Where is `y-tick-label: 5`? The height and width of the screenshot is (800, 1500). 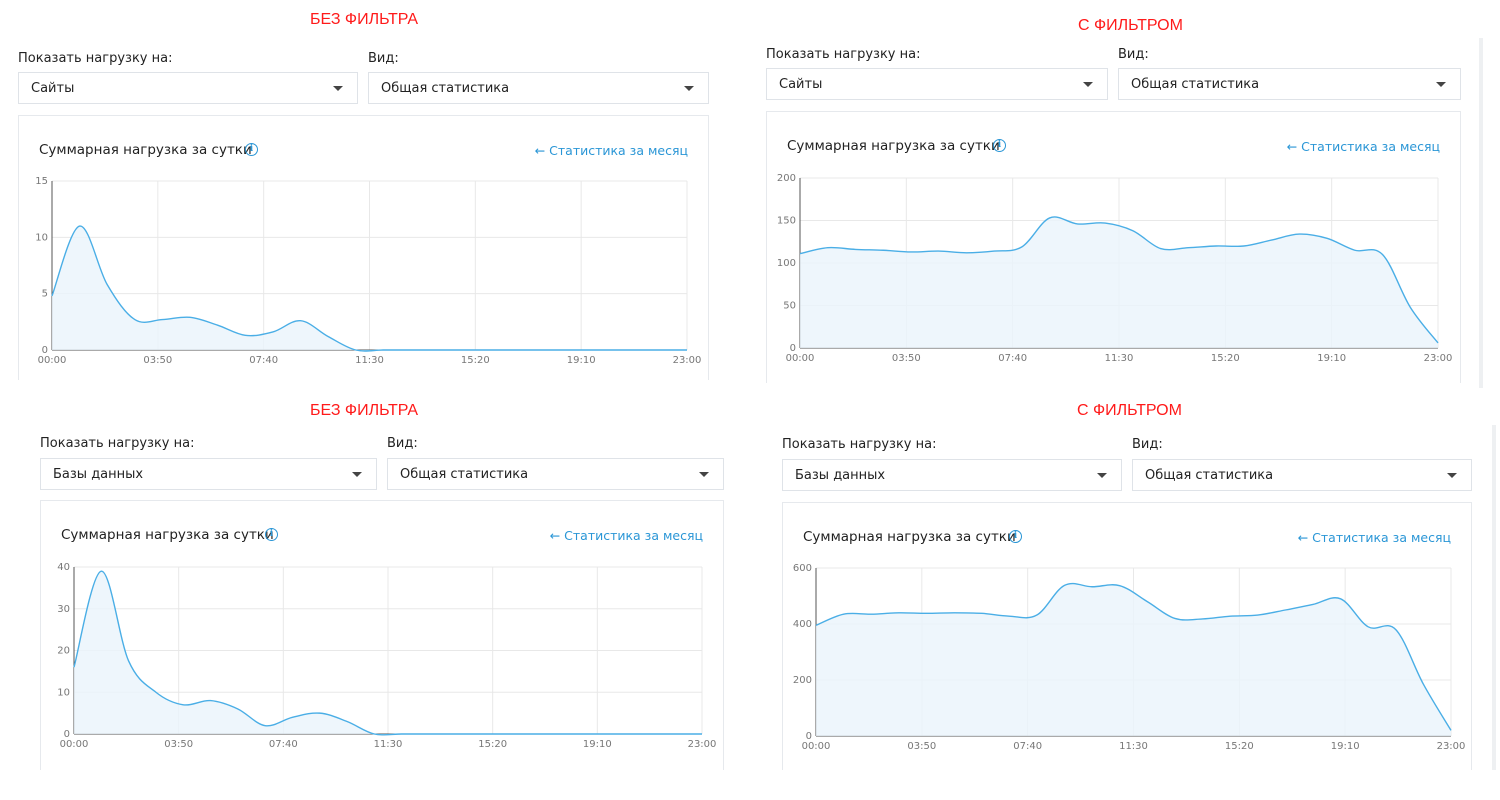 y-tick-label: 5 is located at coordinates (45, 294).